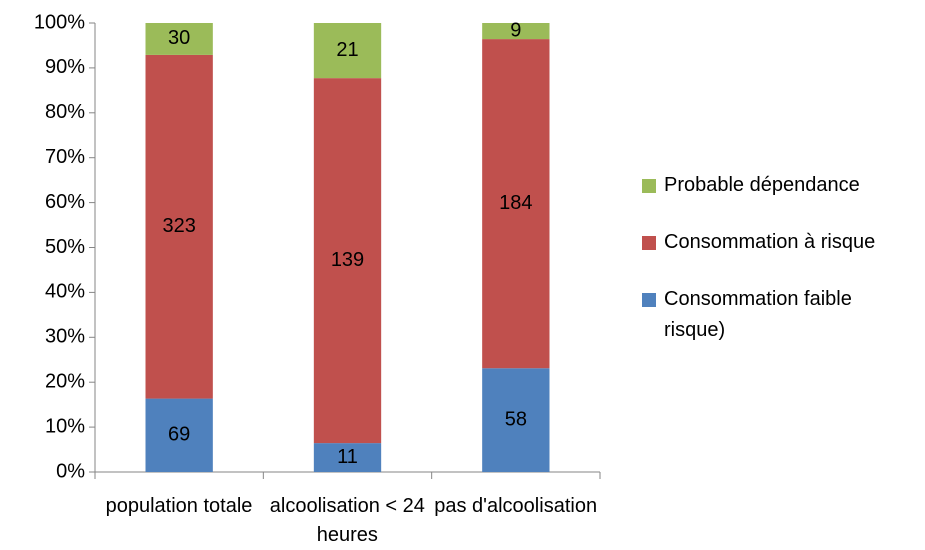  I want to click on y-tick-label: 0%, so click(70, 471).